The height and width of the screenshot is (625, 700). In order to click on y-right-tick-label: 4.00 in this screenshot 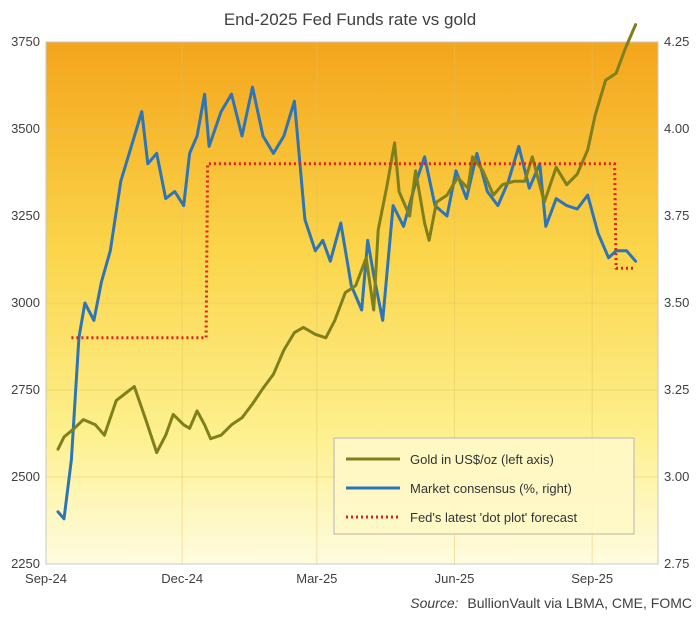, I will do `click(676, 128)`.